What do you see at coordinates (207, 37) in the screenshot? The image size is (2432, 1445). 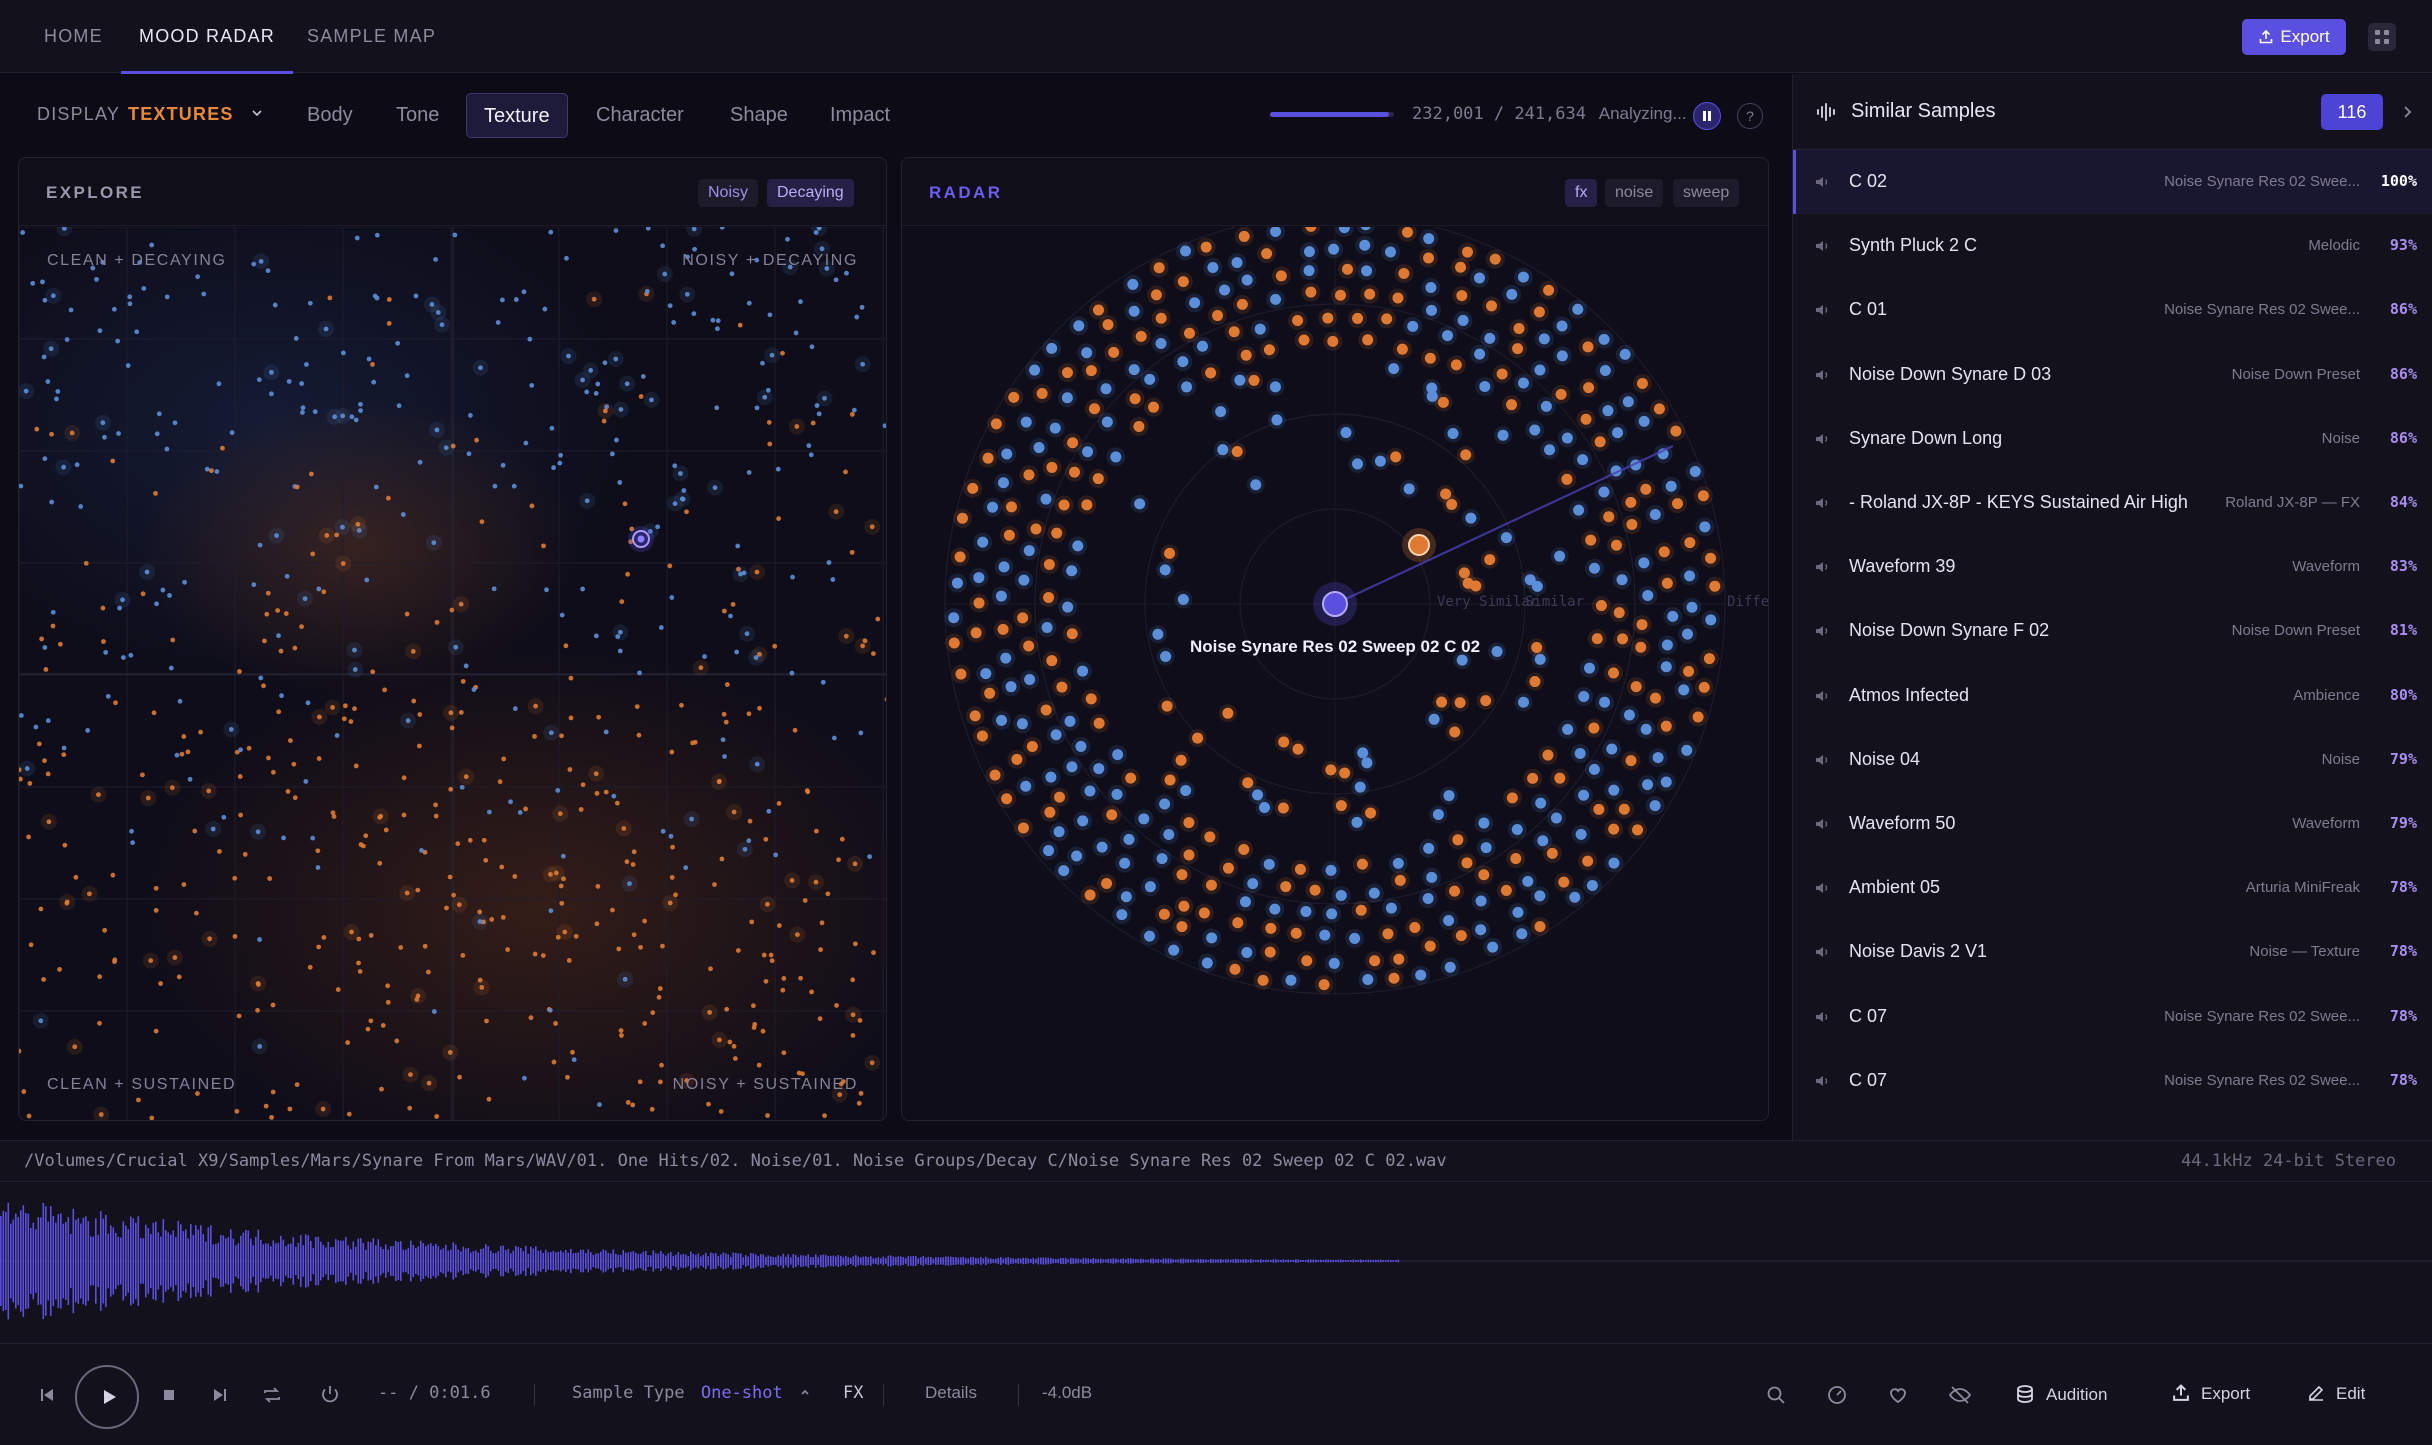 I see `tab-mood-radar: MOOD RADAR` at bounding box center [207, 37].